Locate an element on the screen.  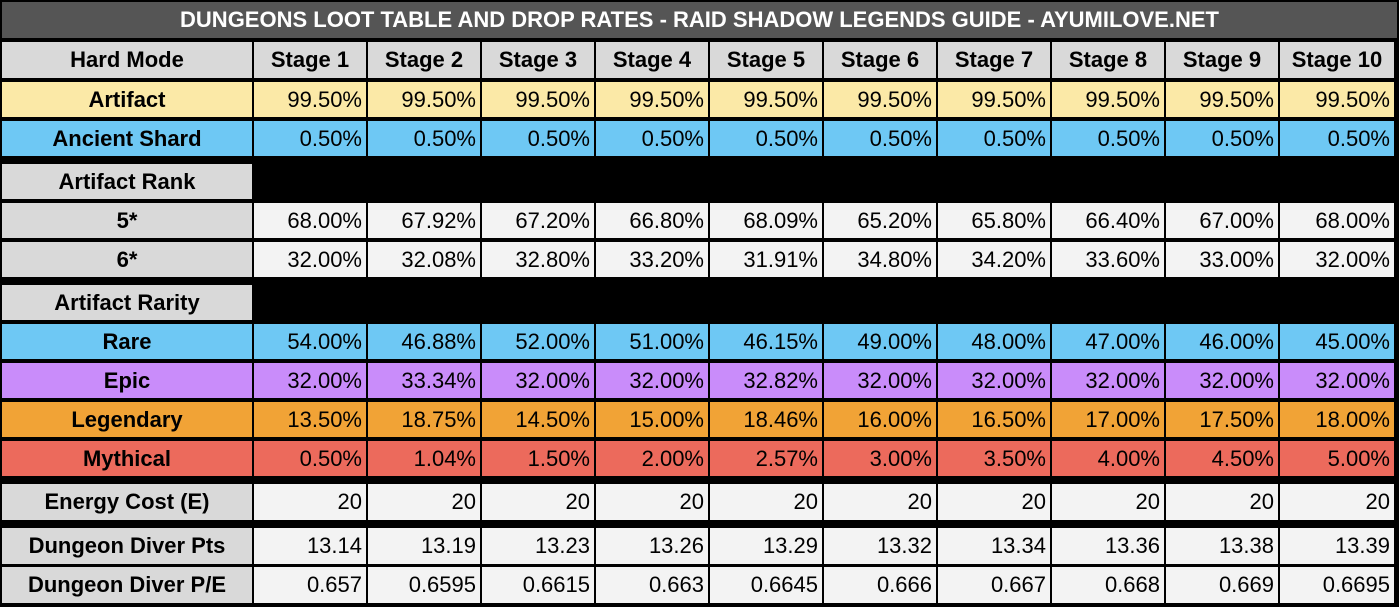
table-row: Artifact Rarity is located at coordinates (699, 302).